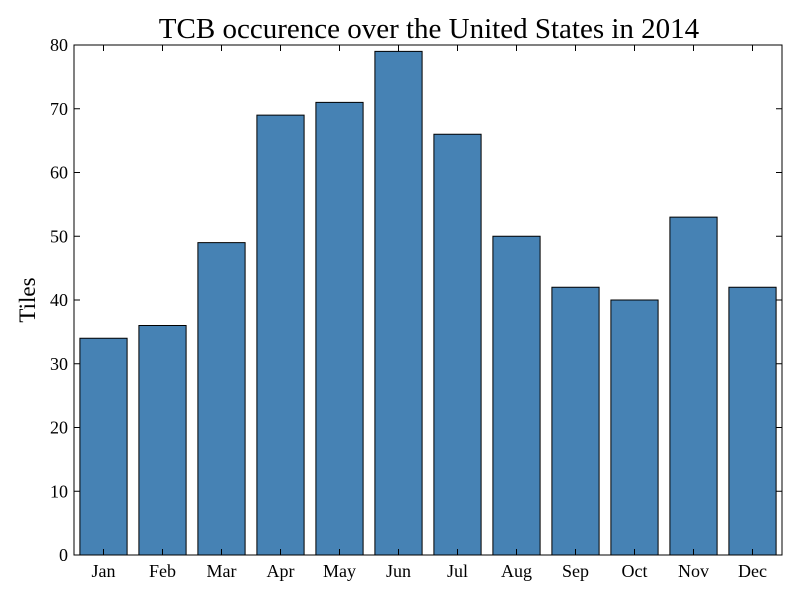 This screenshot has width=800, height=600. What do you see at coordinates (63, 555) in the screenshot?
I see `y-tick-label: 0` at bounding box center [63, 555].